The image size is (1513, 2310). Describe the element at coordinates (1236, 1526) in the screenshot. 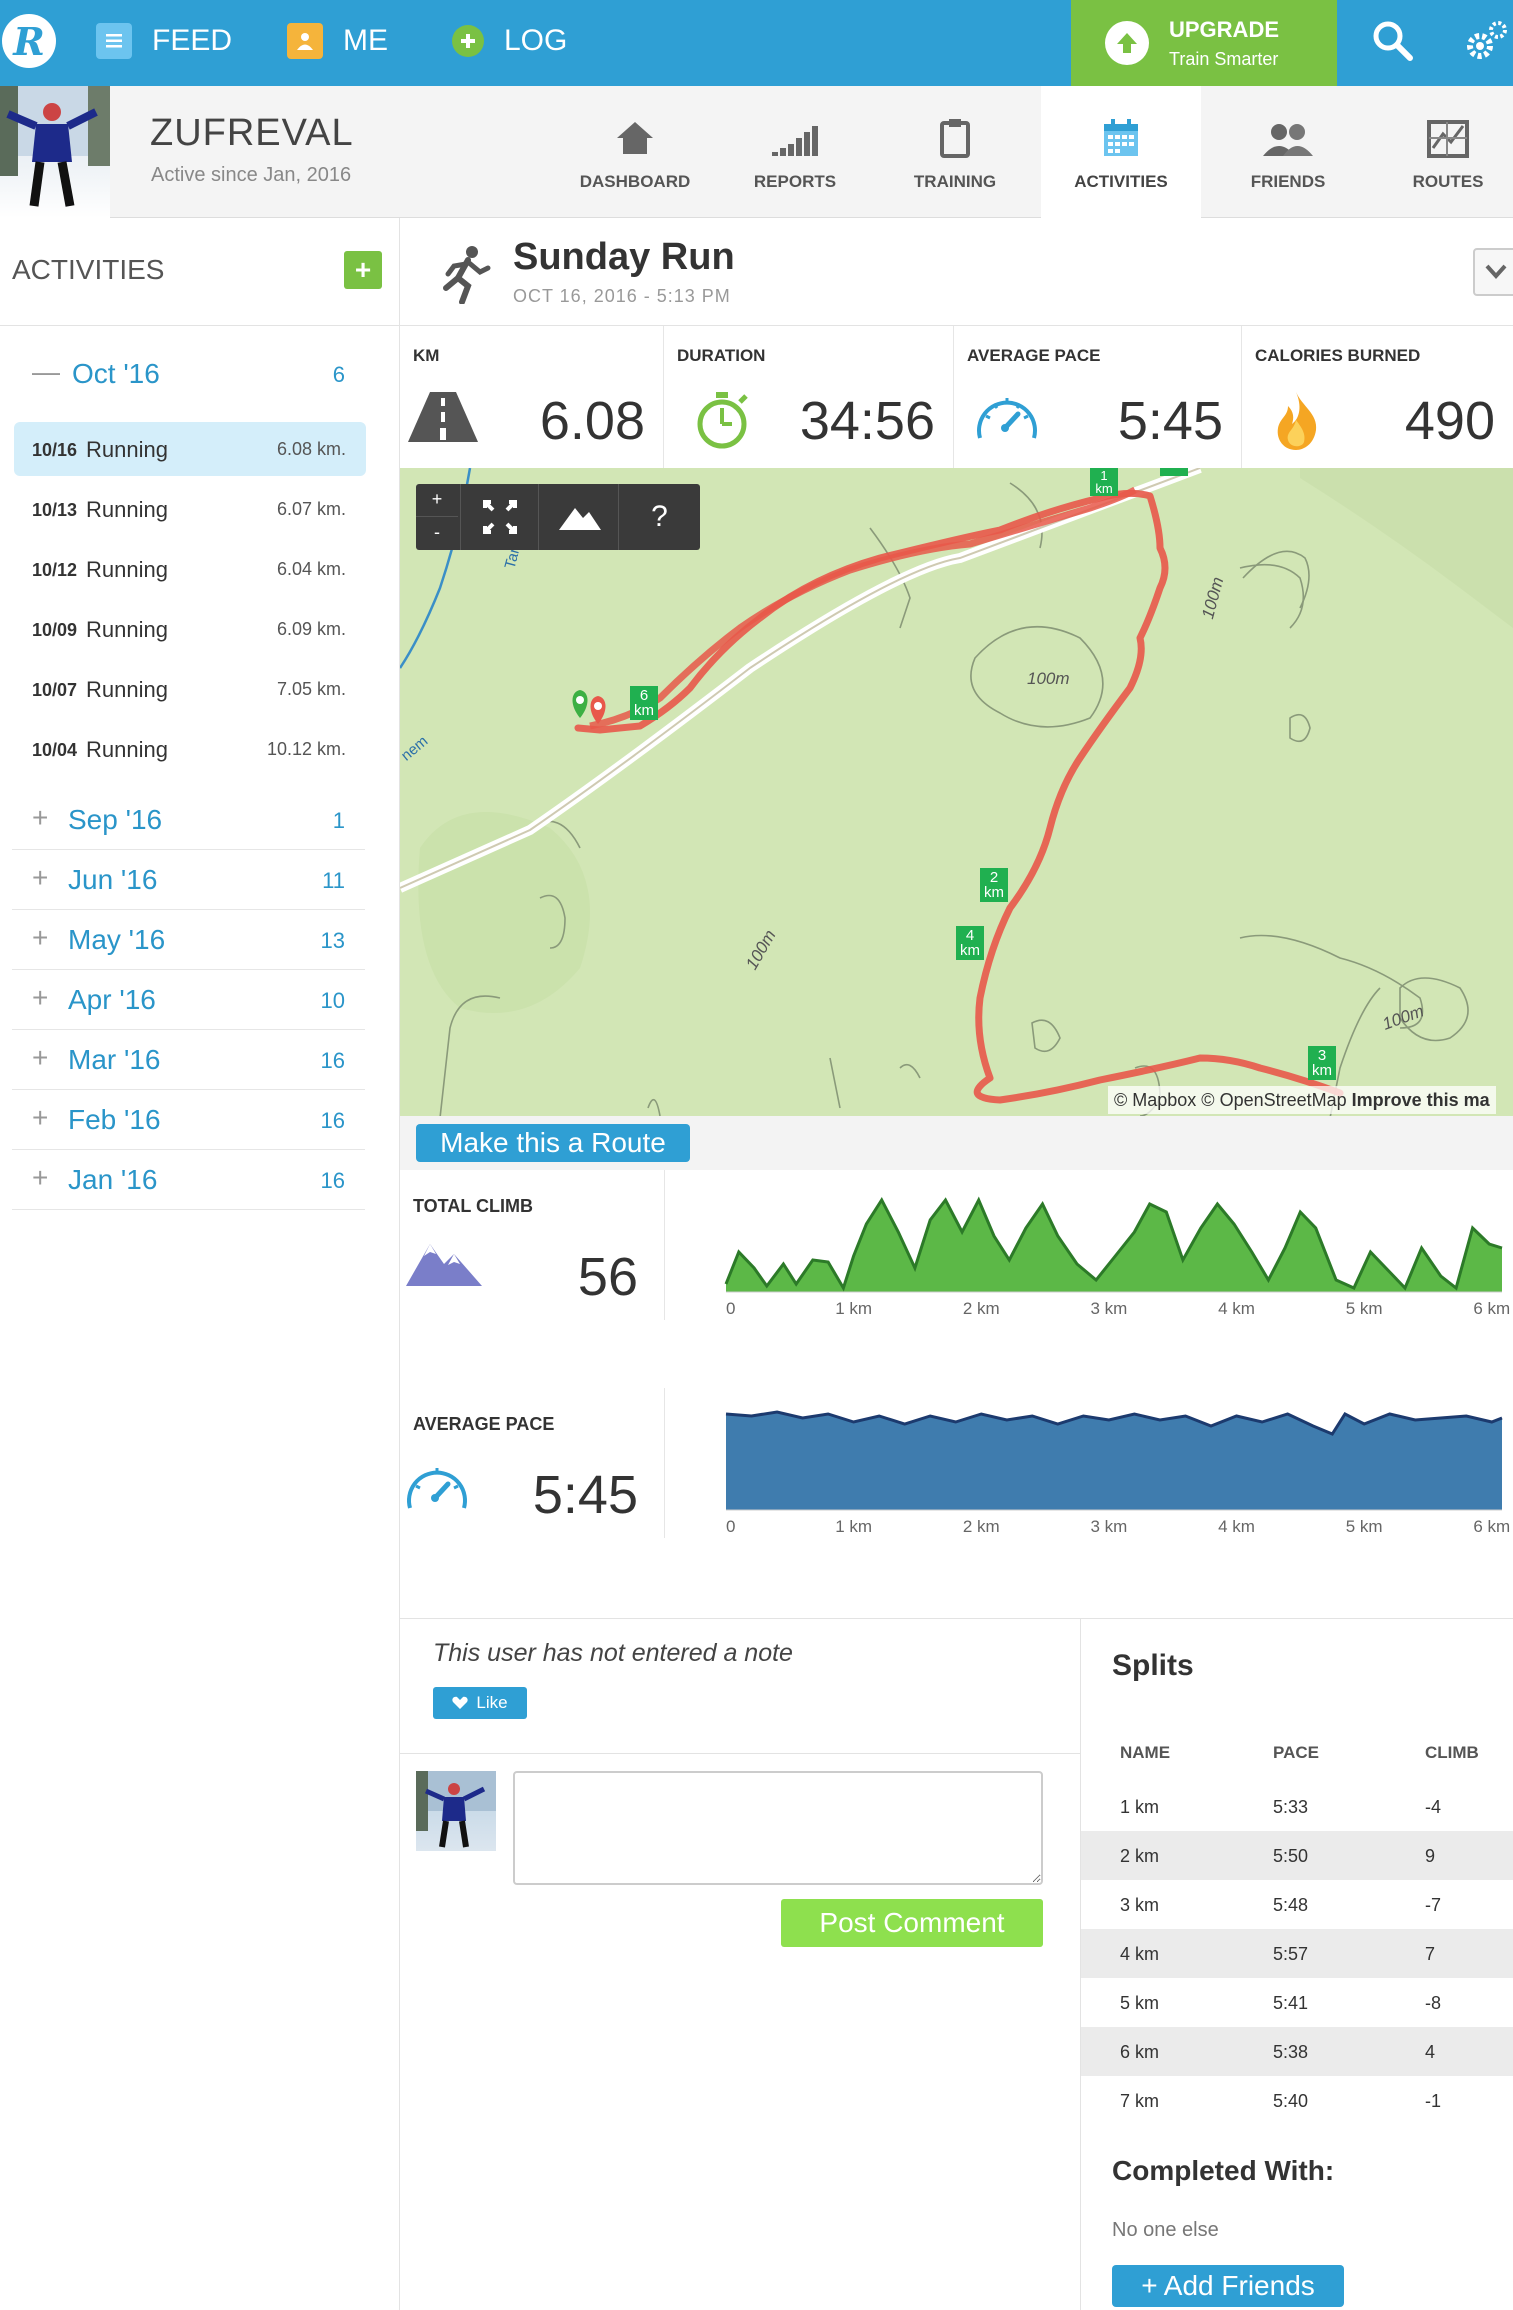

I see `x-tick-label: 4 km` at that location.